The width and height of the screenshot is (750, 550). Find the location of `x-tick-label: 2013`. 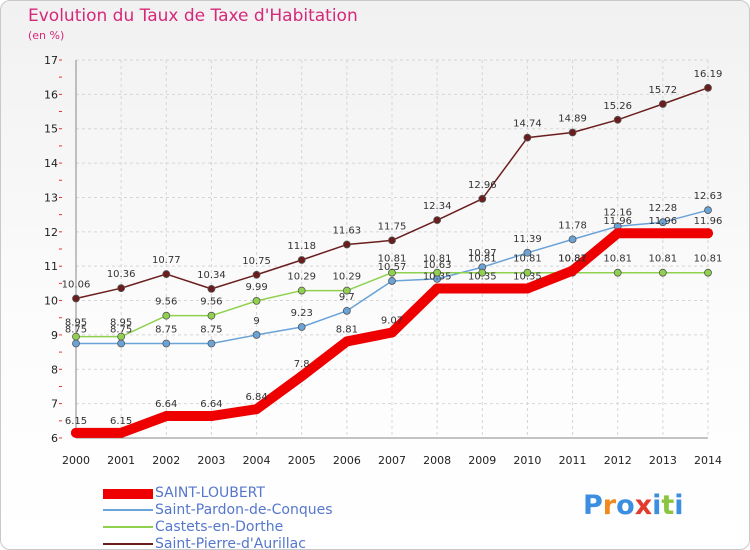

x-tick-label: 2013 is located at coordinates (663, 460).